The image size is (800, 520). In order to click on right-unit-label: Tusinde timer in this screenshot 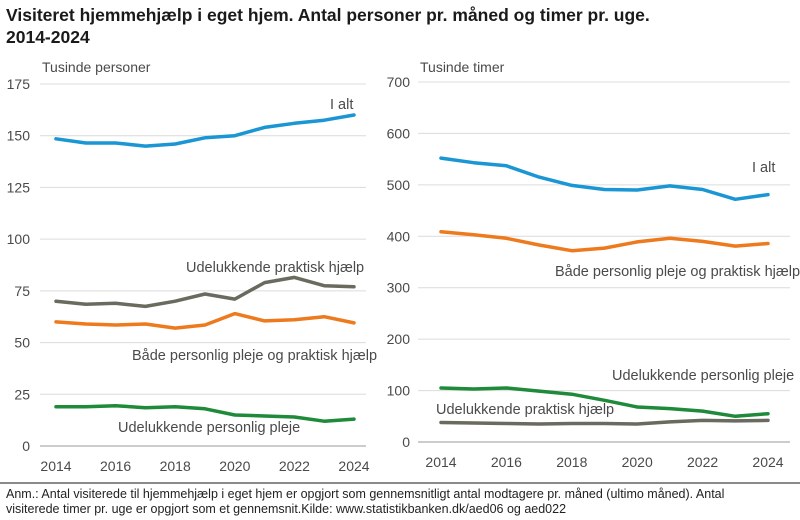, I will do `click(462, 67)`.